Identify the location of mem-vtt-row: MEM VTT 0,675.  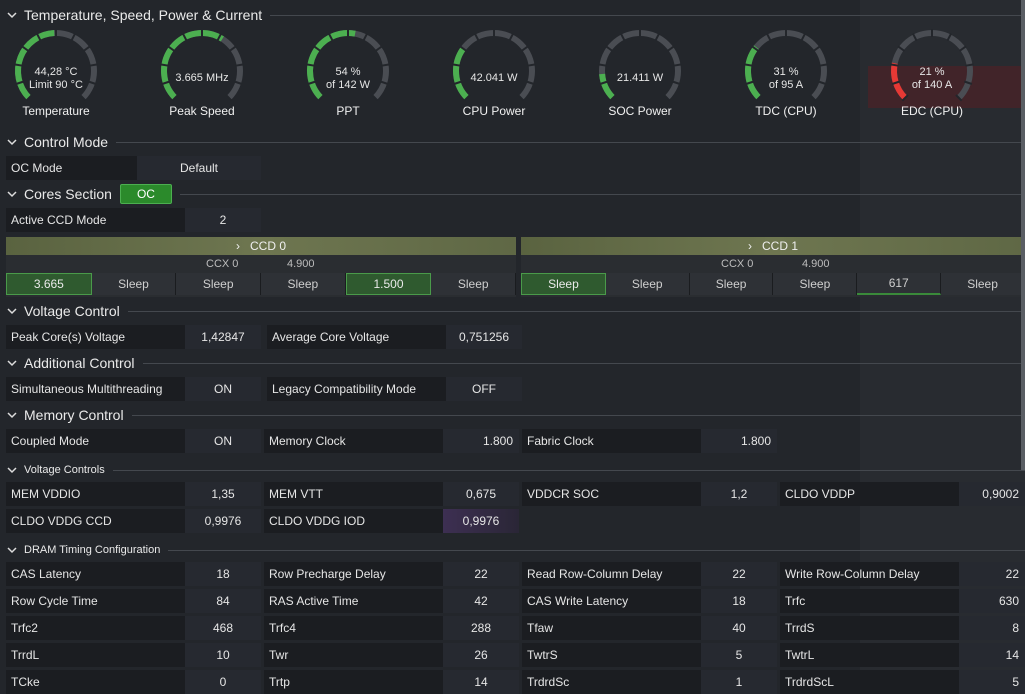
(391, 494).